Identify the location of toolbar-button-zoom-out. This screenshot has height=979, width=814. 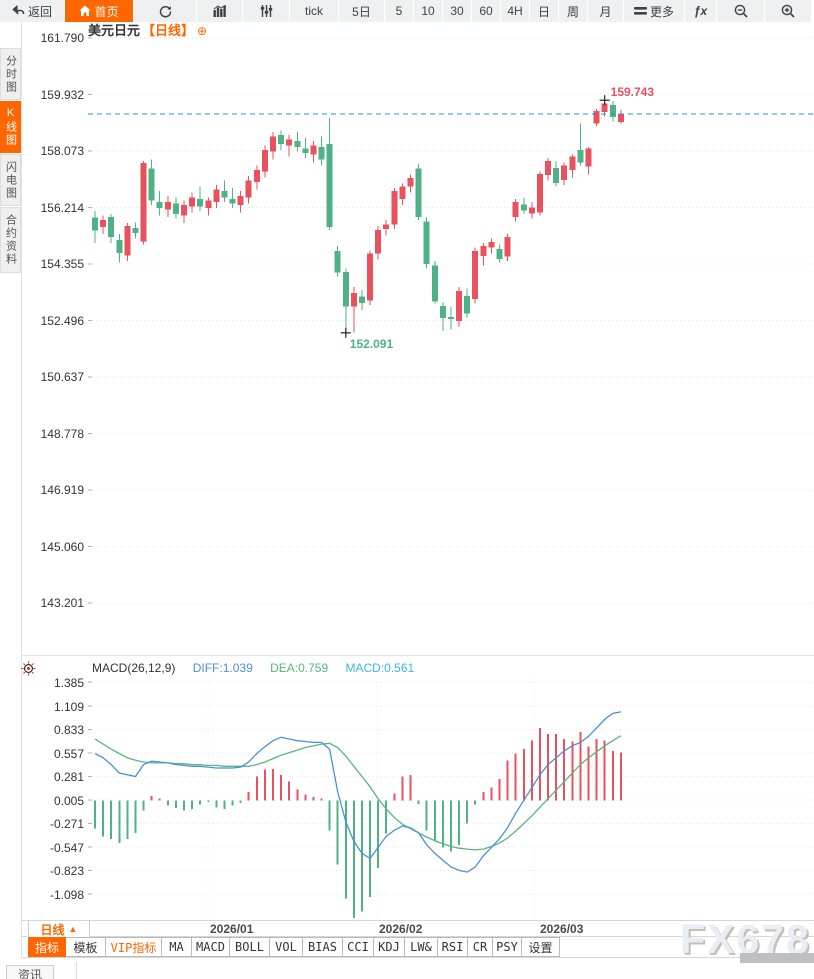
(740, 11).